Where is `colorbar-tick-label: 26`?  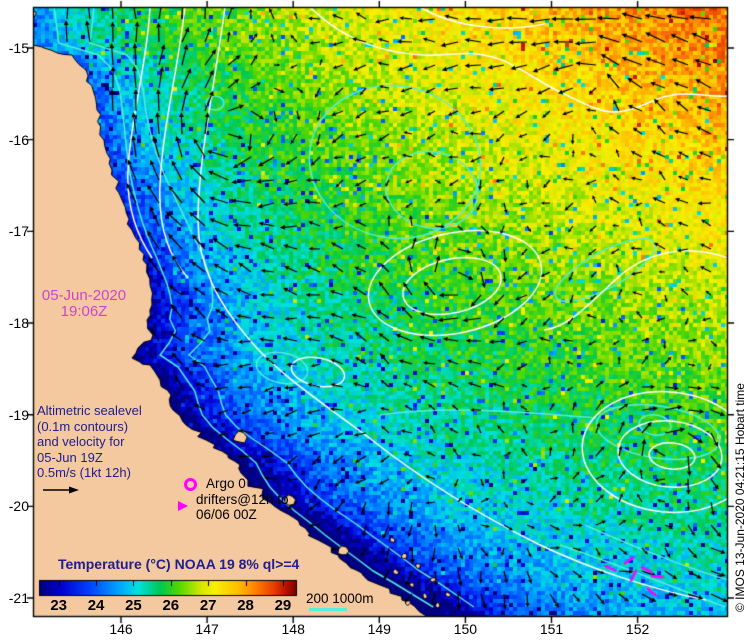 colorbar-tick-label: 26 is located at coordinates (171, 605).